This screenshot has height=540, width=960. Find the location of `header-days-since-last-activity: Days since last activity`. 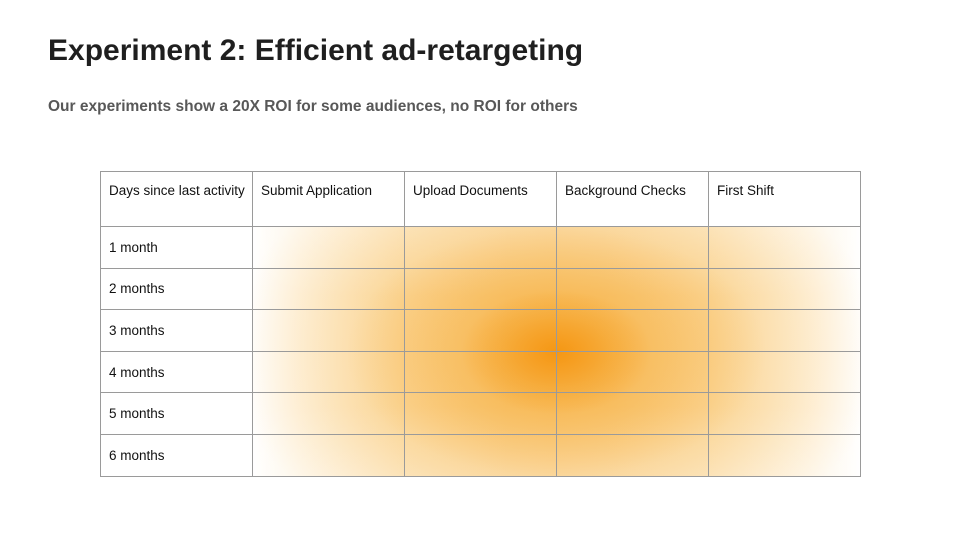

header-days-since-last-activity: Days since last activity is located at coordinates (176, 199).